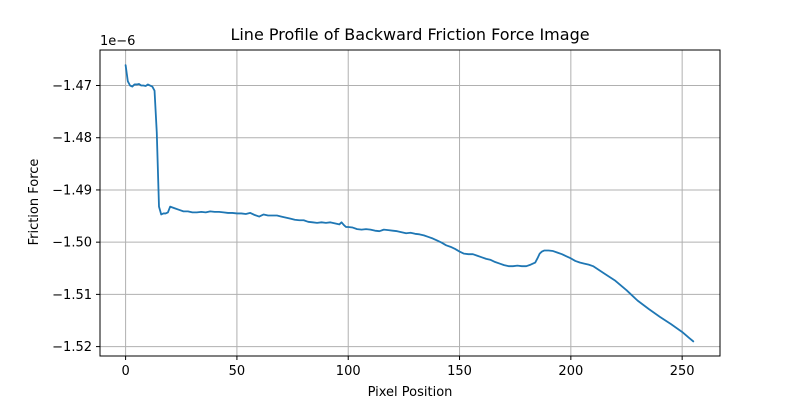 This screenshot has width=800, height=400. I want to click on y-axis-label: Friction Force, so click(34, 202).